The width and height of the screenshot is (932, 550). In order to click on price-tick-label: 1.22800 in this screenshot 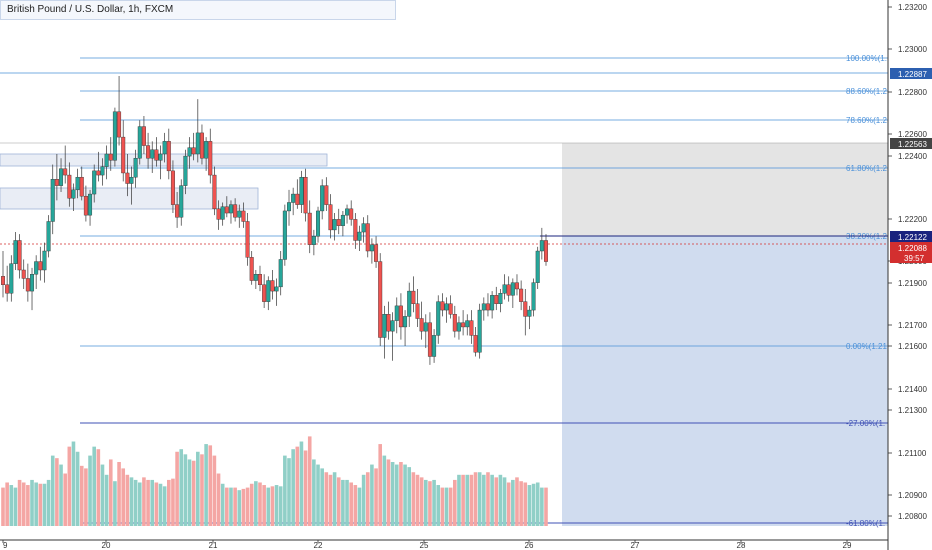, I will do `click(912, 92)`.